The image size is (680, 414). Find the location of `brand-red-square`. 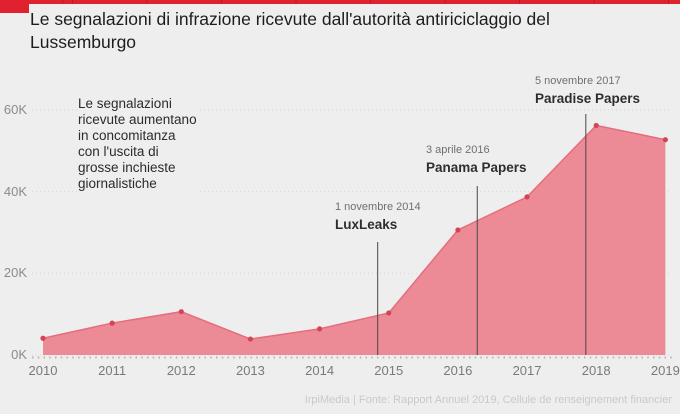

brand-red-square is located at coordinates (14, 6).